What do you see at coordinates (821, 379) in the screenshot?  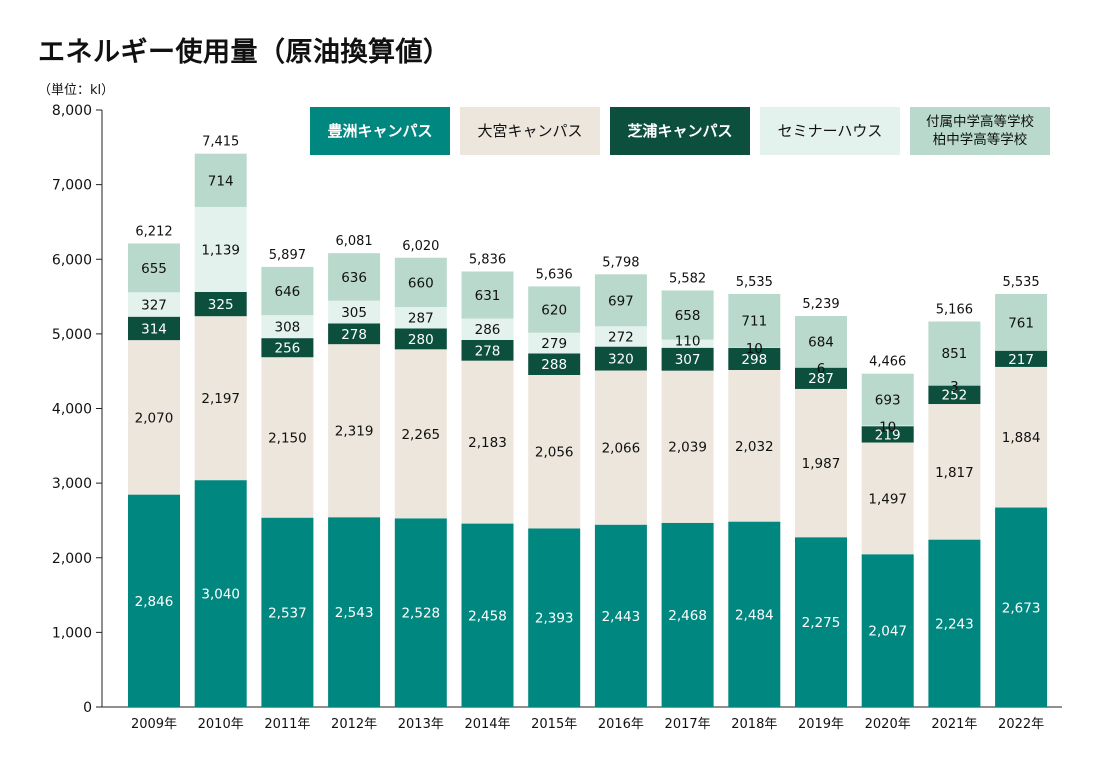 I see `segment-value-label: 287` at bounding box center [821, 379].